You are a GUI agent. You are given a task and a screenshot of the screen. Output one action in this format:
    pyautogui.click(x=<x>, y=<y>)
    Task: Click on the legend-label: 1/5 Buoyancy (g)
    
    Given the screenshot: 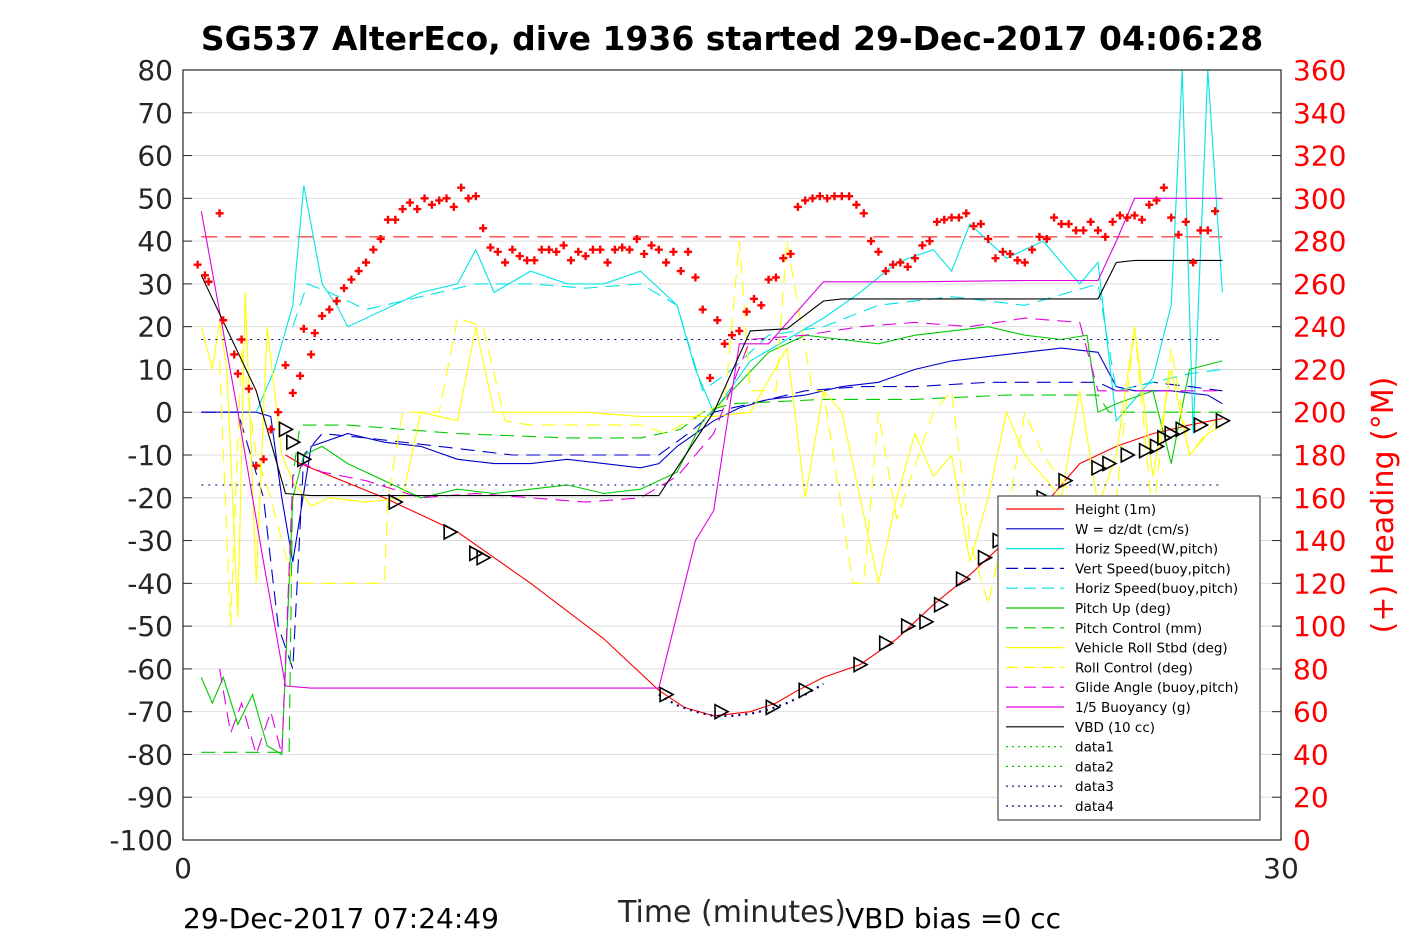 What is the action you would take?
    pyautogui.click(x=1133, y=708)
    